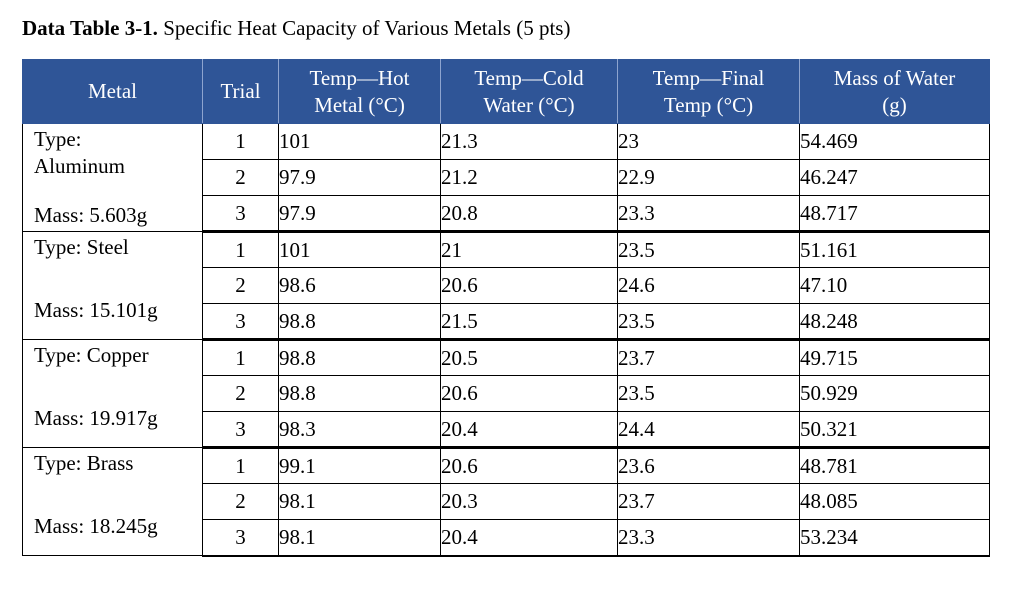  I want to click on water-mass-cell: 53.234, so click(894, 538).